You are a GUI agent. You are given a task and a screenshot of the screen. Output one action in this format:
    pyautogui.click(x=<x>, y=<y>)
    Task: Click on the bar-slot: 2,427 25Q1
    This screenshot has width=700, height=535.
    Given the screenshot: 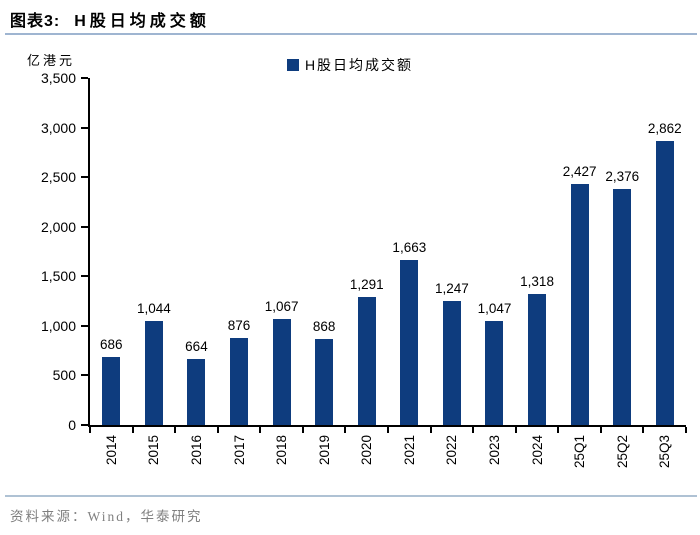 What is the action you would take?
    pyautogui.click(x=579, y=273)
    